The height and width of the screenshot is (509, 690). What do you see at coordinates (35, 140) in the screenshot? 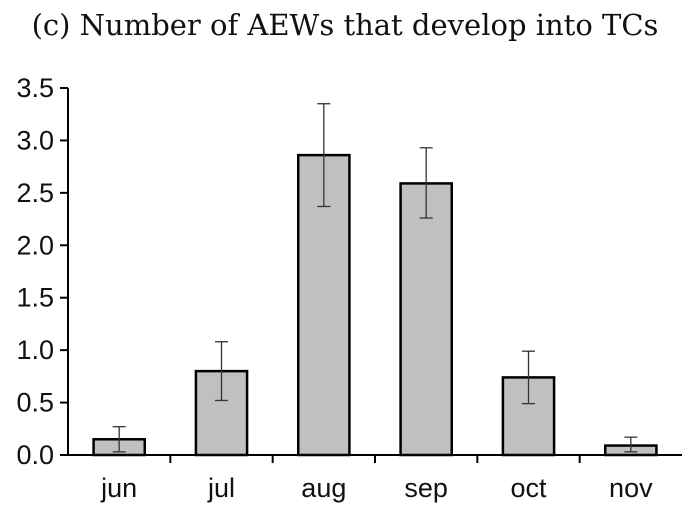
I see `y-tick-label: 3.0` at bounding box center [35, 140].